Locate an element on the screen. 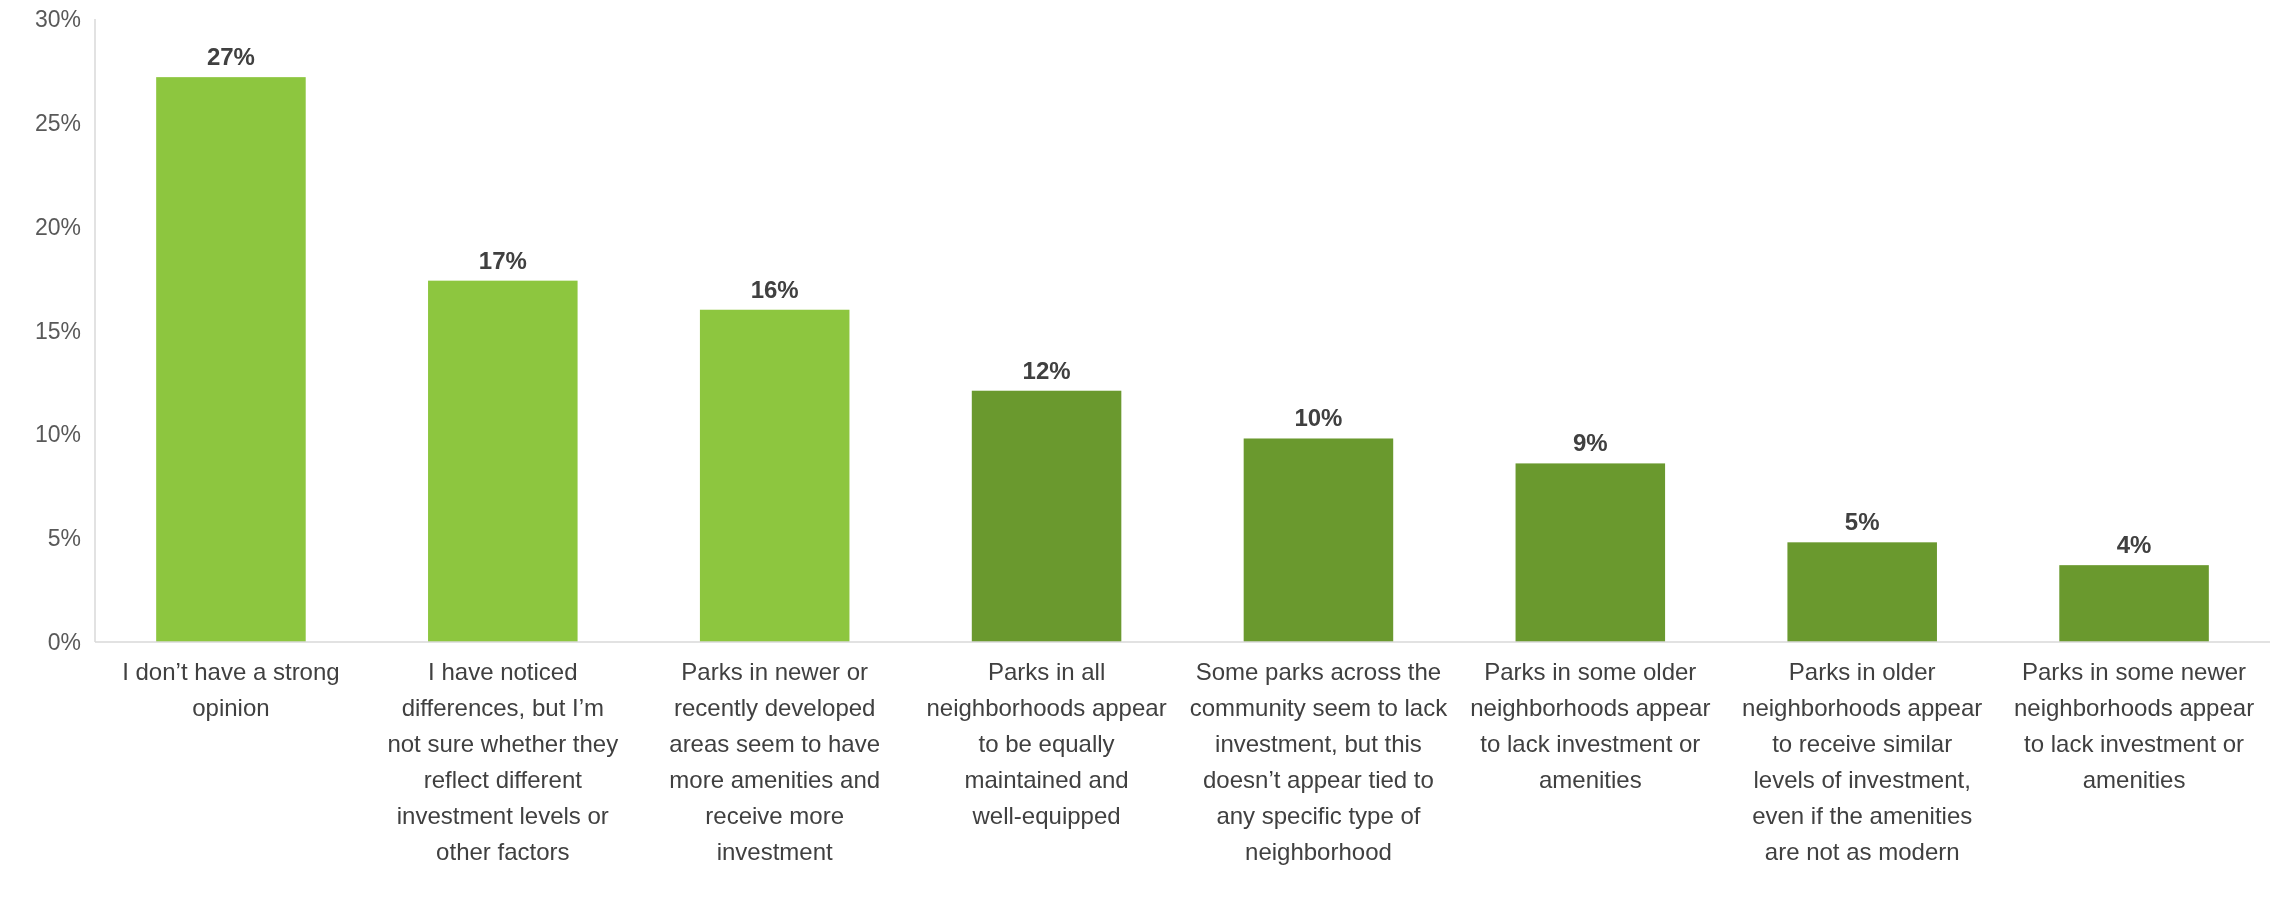 The height and width of the screenshot is (914, 2282). x-tick-label: Some parks across the community seem to lack investment, but this doesn’t appear tied to any specific type of neighborhood is located at coordinates (1319, 761).